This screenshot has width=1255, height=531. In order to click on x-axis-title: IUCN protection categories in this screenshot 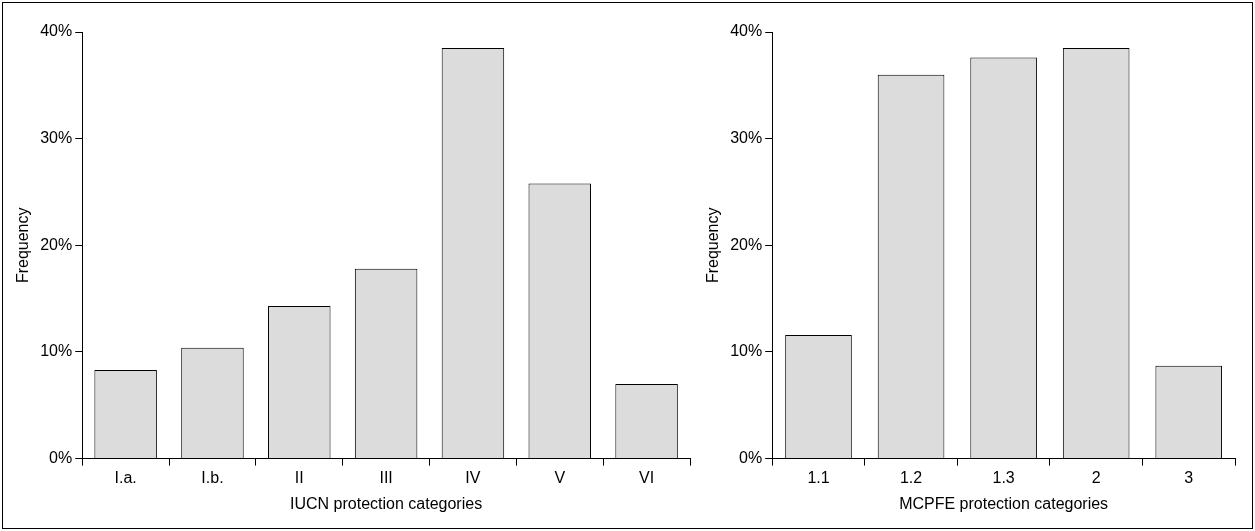, I will do `click(386, 503)`.